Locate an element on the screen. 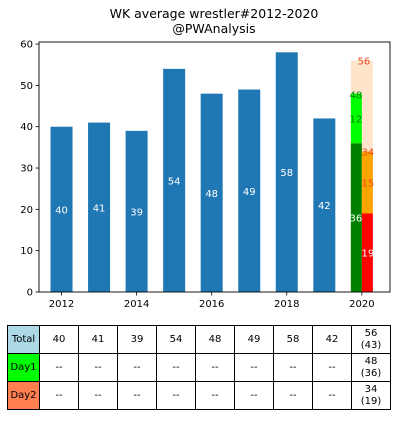  bar-2015 is located at coordinates (174, 180).